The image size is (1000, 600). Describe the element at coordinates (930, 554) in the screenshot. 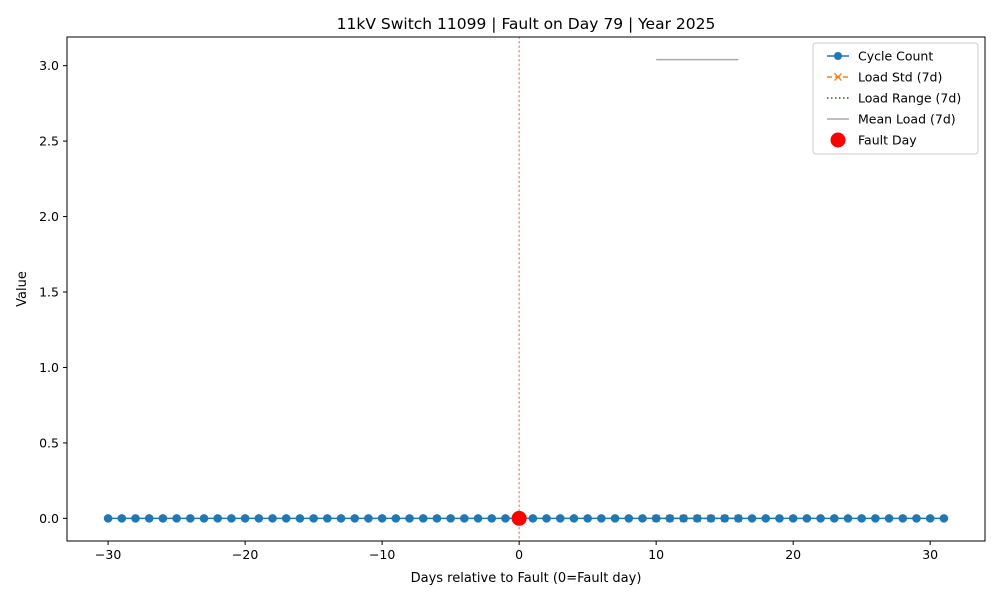

I see `x-tick-label: 30` at that location.